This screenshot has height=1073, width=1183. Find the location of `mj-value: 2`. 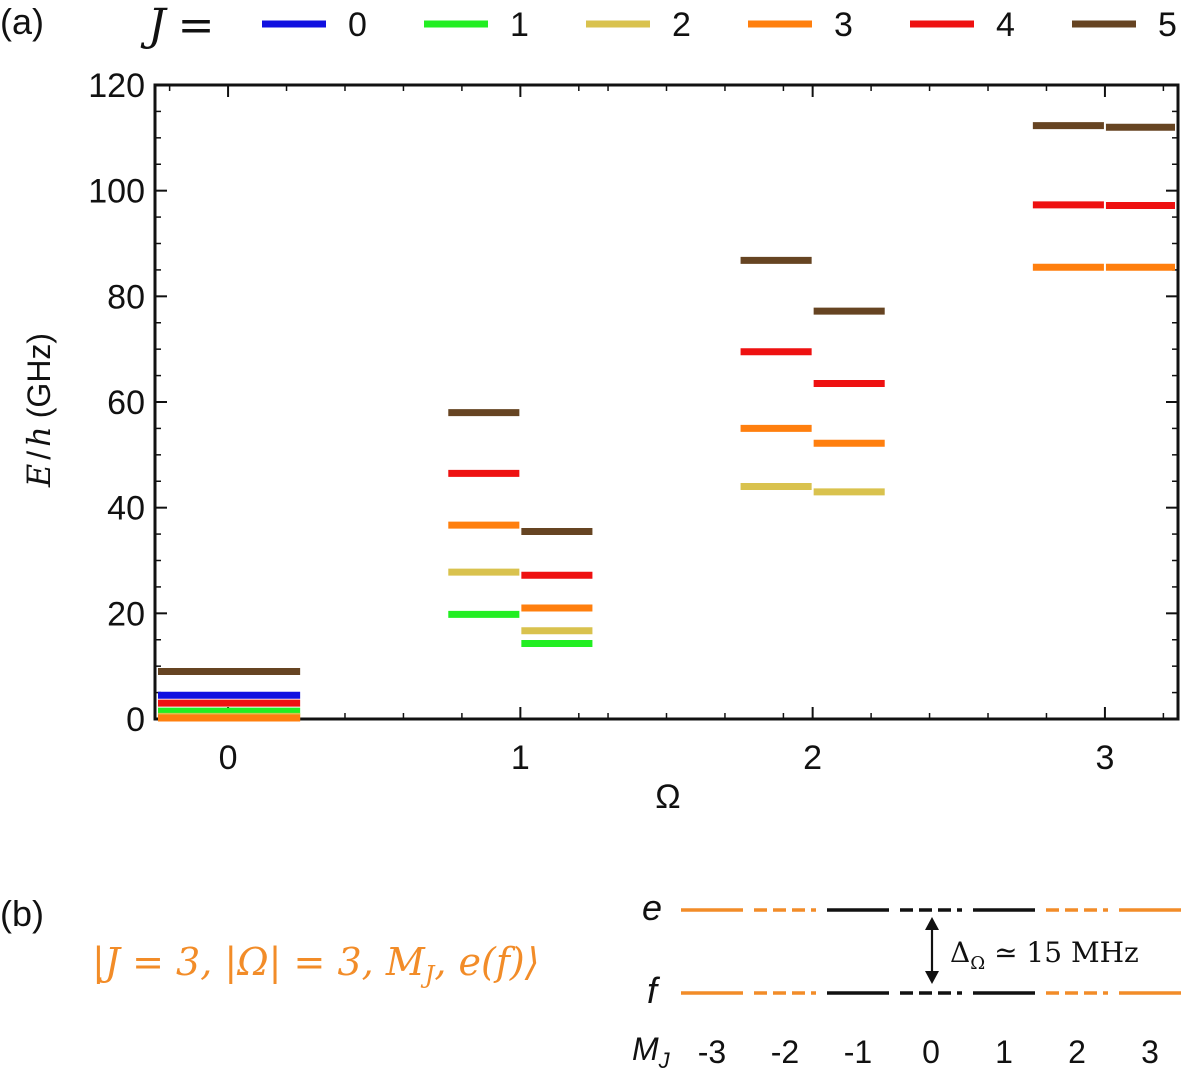

mj-value: 2 is located at coordinates (1077, 1052).